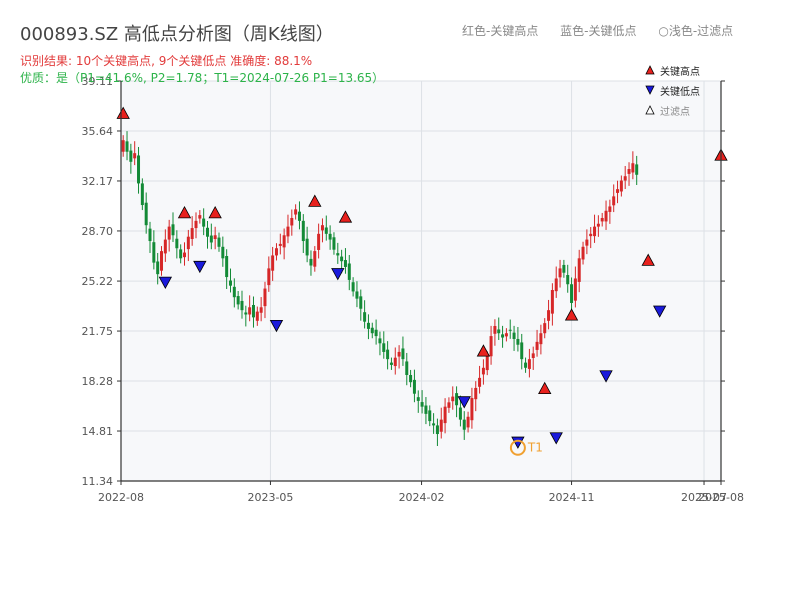  What do you see at coordinates (270, 497) in the screenshot?
I see `x-tick-label: 2023-05` at bounding box center [270, 497].